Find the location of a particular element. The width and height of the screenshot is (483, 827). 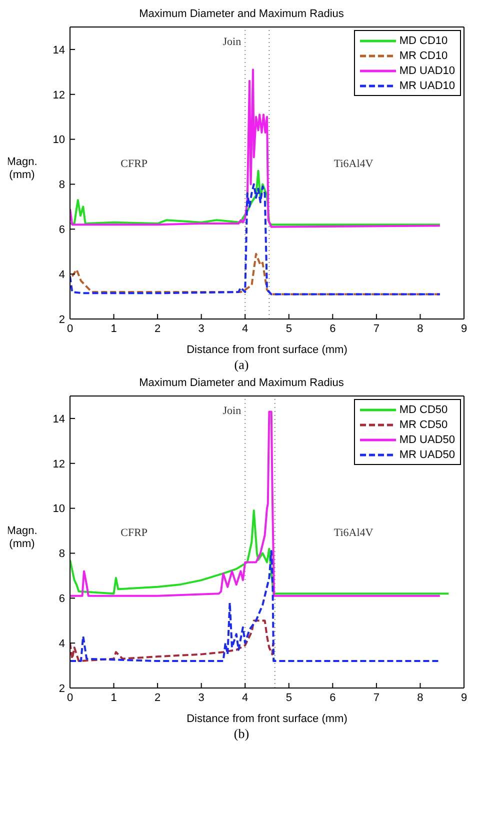

legend-label: MD UAD10 is located at coordinates (427, 70).